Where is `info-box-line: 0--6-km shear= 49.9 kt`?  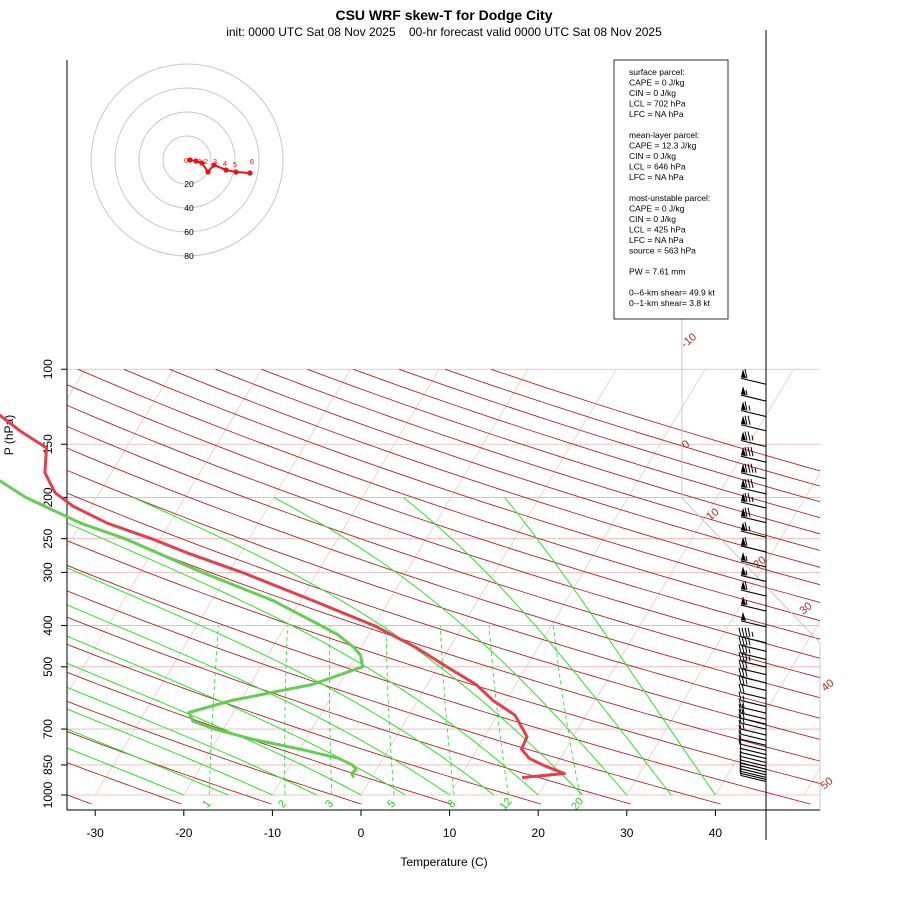 info-box-line: 0--6-km shear= 49.9 kt is located at coordinates (672, 293).